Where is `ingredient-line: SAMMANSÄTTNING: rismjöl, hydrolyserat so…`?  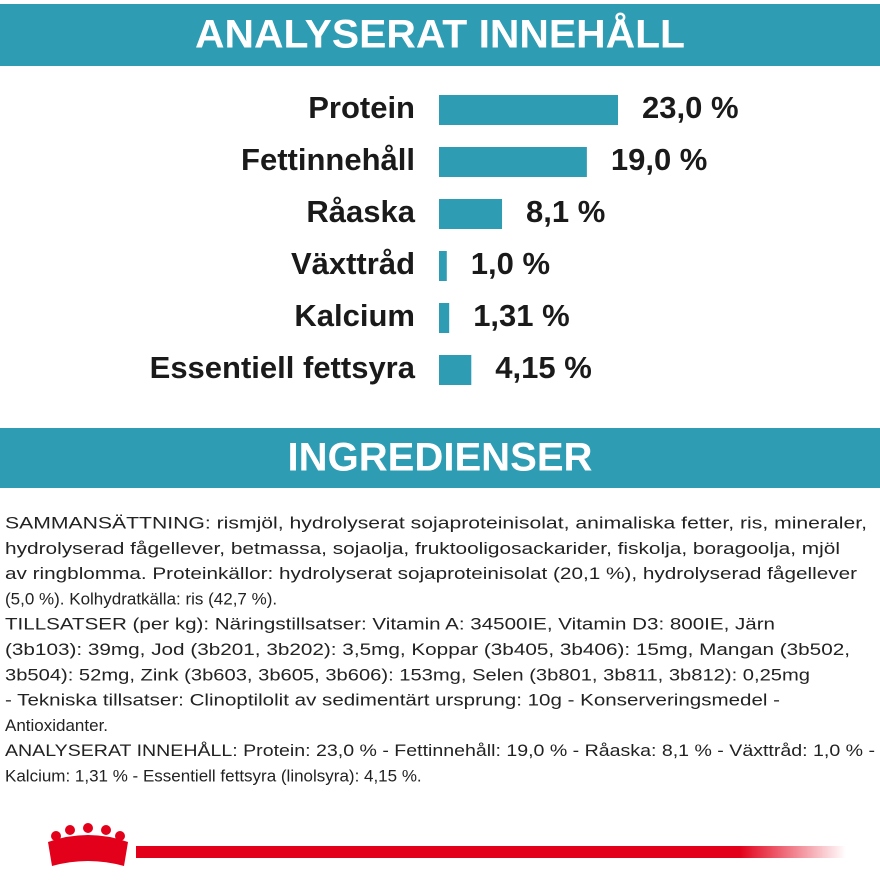 ingredient-line: SAMMANSÄTTNING: rismjöl, hydrolyserat so… is located at coordinates (436, 522).